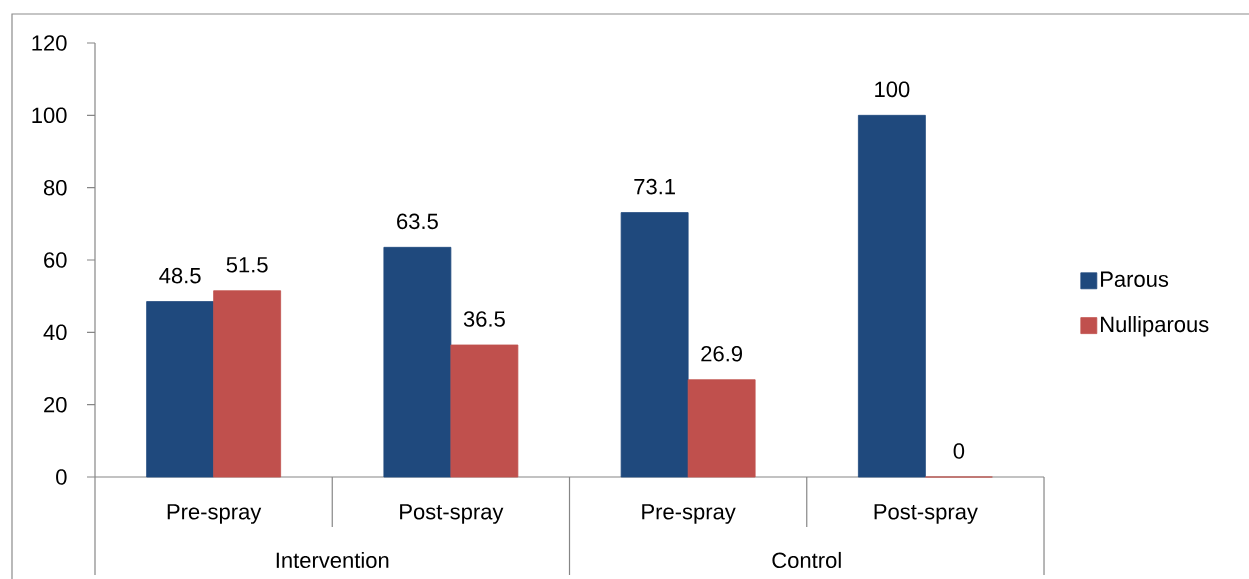 The width and height of the screenshot is (1249, 579). I want to click on y-tick-label: 80, so click(55, 187).